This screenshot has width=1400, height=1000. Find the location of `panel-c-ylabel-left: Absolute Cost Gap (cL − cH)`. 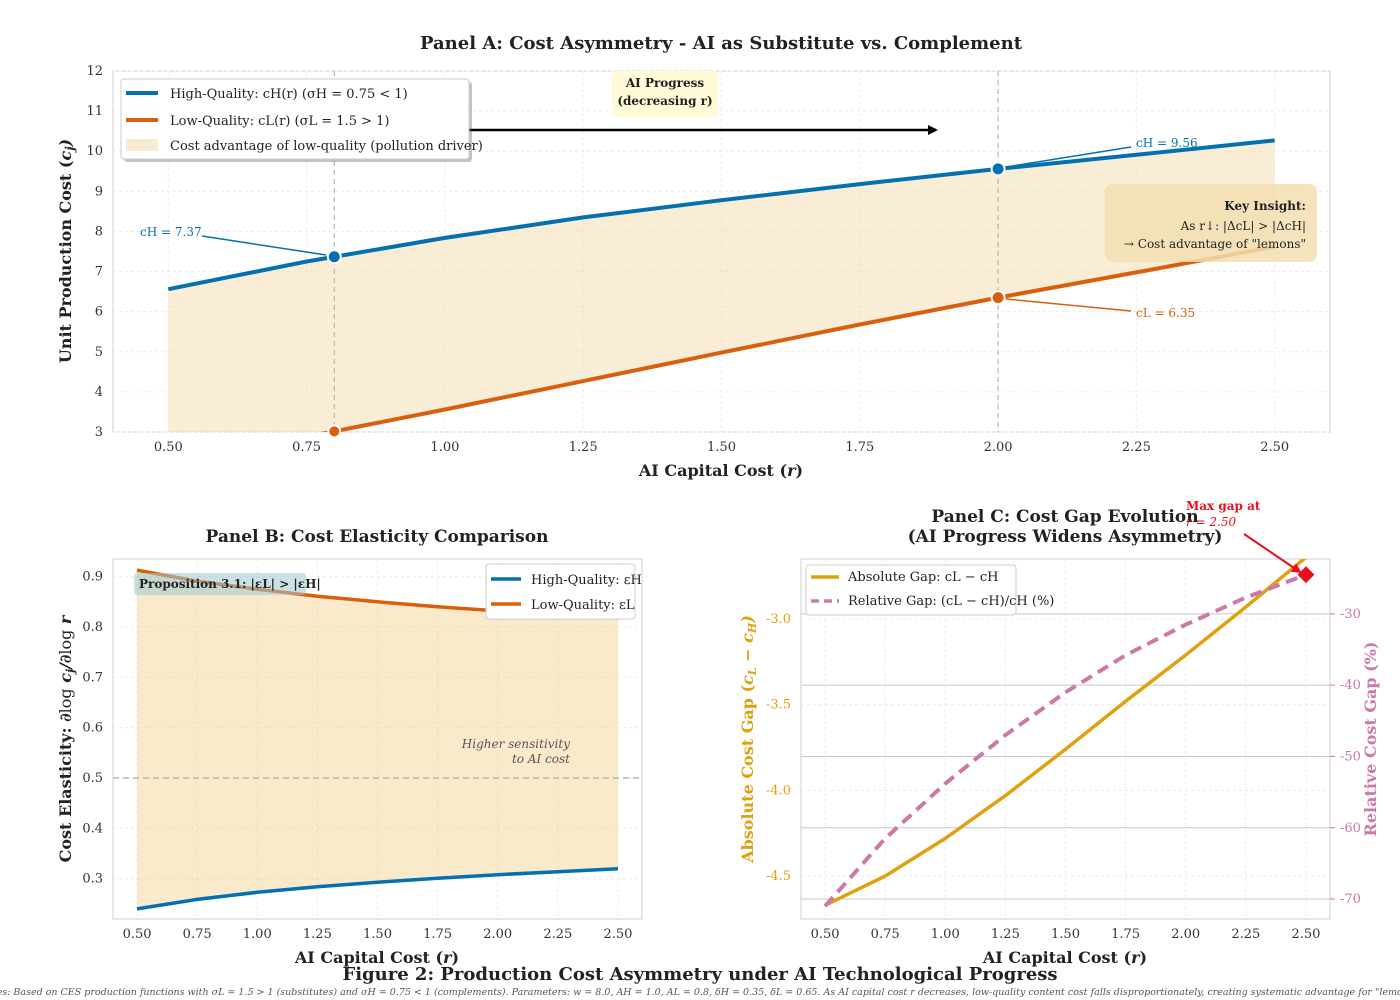

panel-c-ylabel-left: Absolute Cost Gap (cL − cH) is located at coordinates (748, 739).